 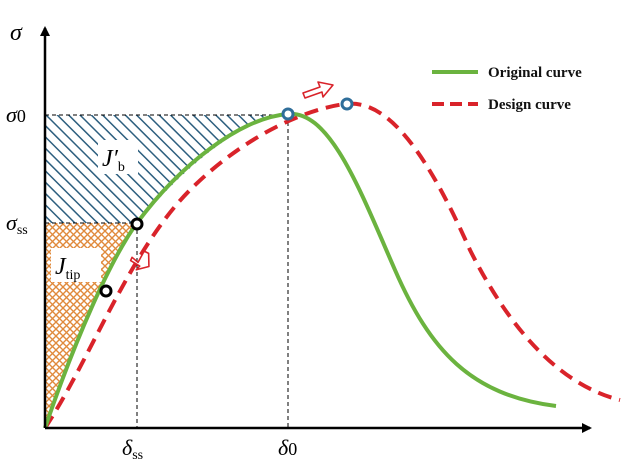 What do you see at coordinates (12, 222) in the screenshot?
I see `y-tick-sigmass-main: σ` at bounding box center [12, 222].